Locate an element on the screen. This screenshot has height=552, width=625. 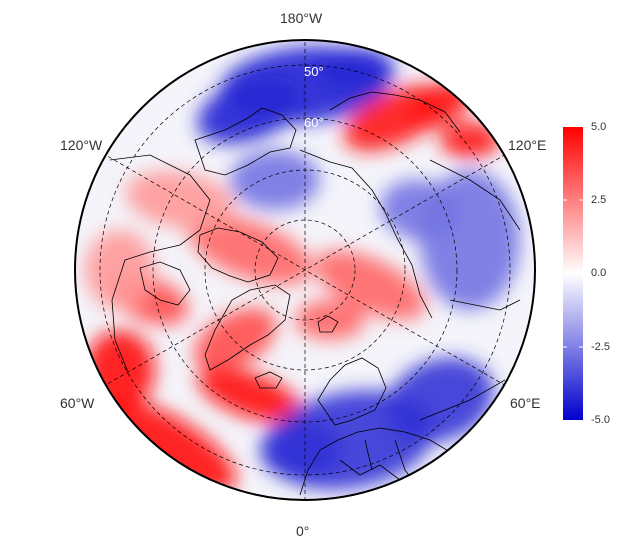
colorbar-bar is located at coordinates (573, 273).